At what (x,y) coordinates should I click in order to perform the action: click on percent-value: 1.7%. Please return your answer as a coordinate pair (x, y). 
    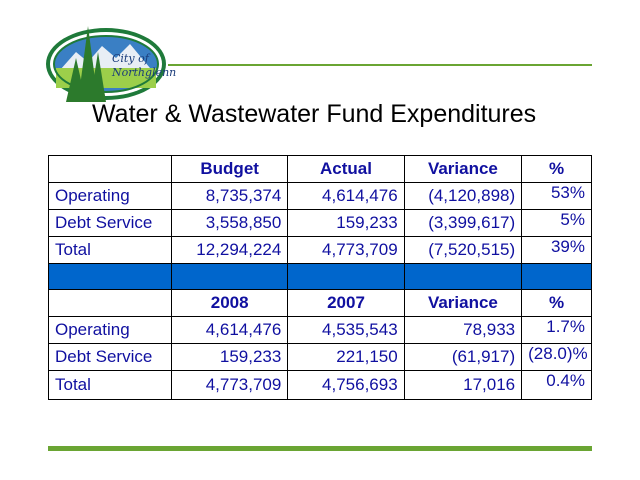
    Looking at the image, I should click on (556, 330).